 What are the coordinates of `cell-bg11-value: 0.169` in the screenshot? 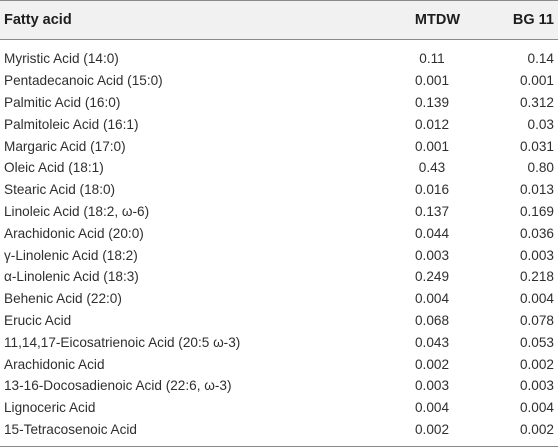 It's located at (536, 211).